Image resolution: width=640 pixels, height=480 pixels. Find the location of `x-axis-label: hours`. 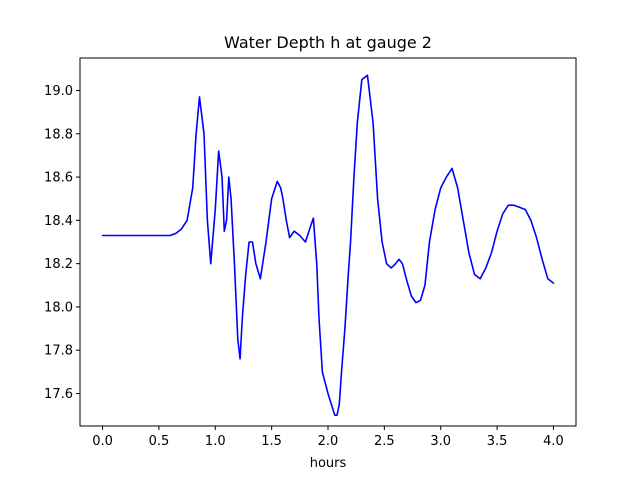

x-axis-label: hours is located at coordinates (328, 463).